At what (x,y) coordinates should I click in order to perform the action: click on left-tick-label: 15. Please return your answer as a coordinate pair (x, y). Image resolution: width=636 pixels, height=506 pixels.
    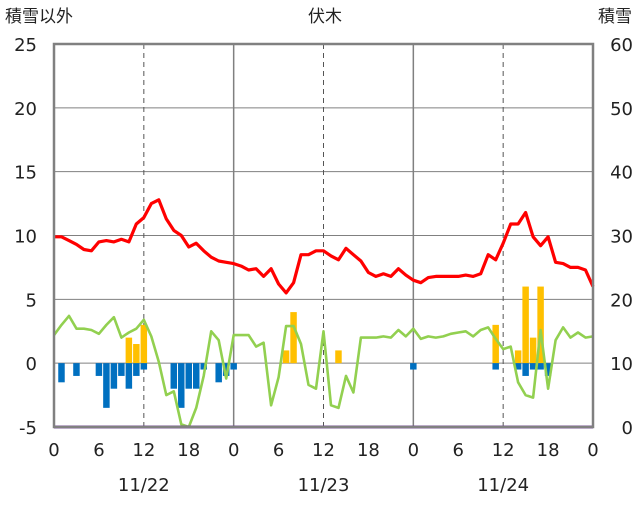
    Looking at the image, I should click on (25, 173).